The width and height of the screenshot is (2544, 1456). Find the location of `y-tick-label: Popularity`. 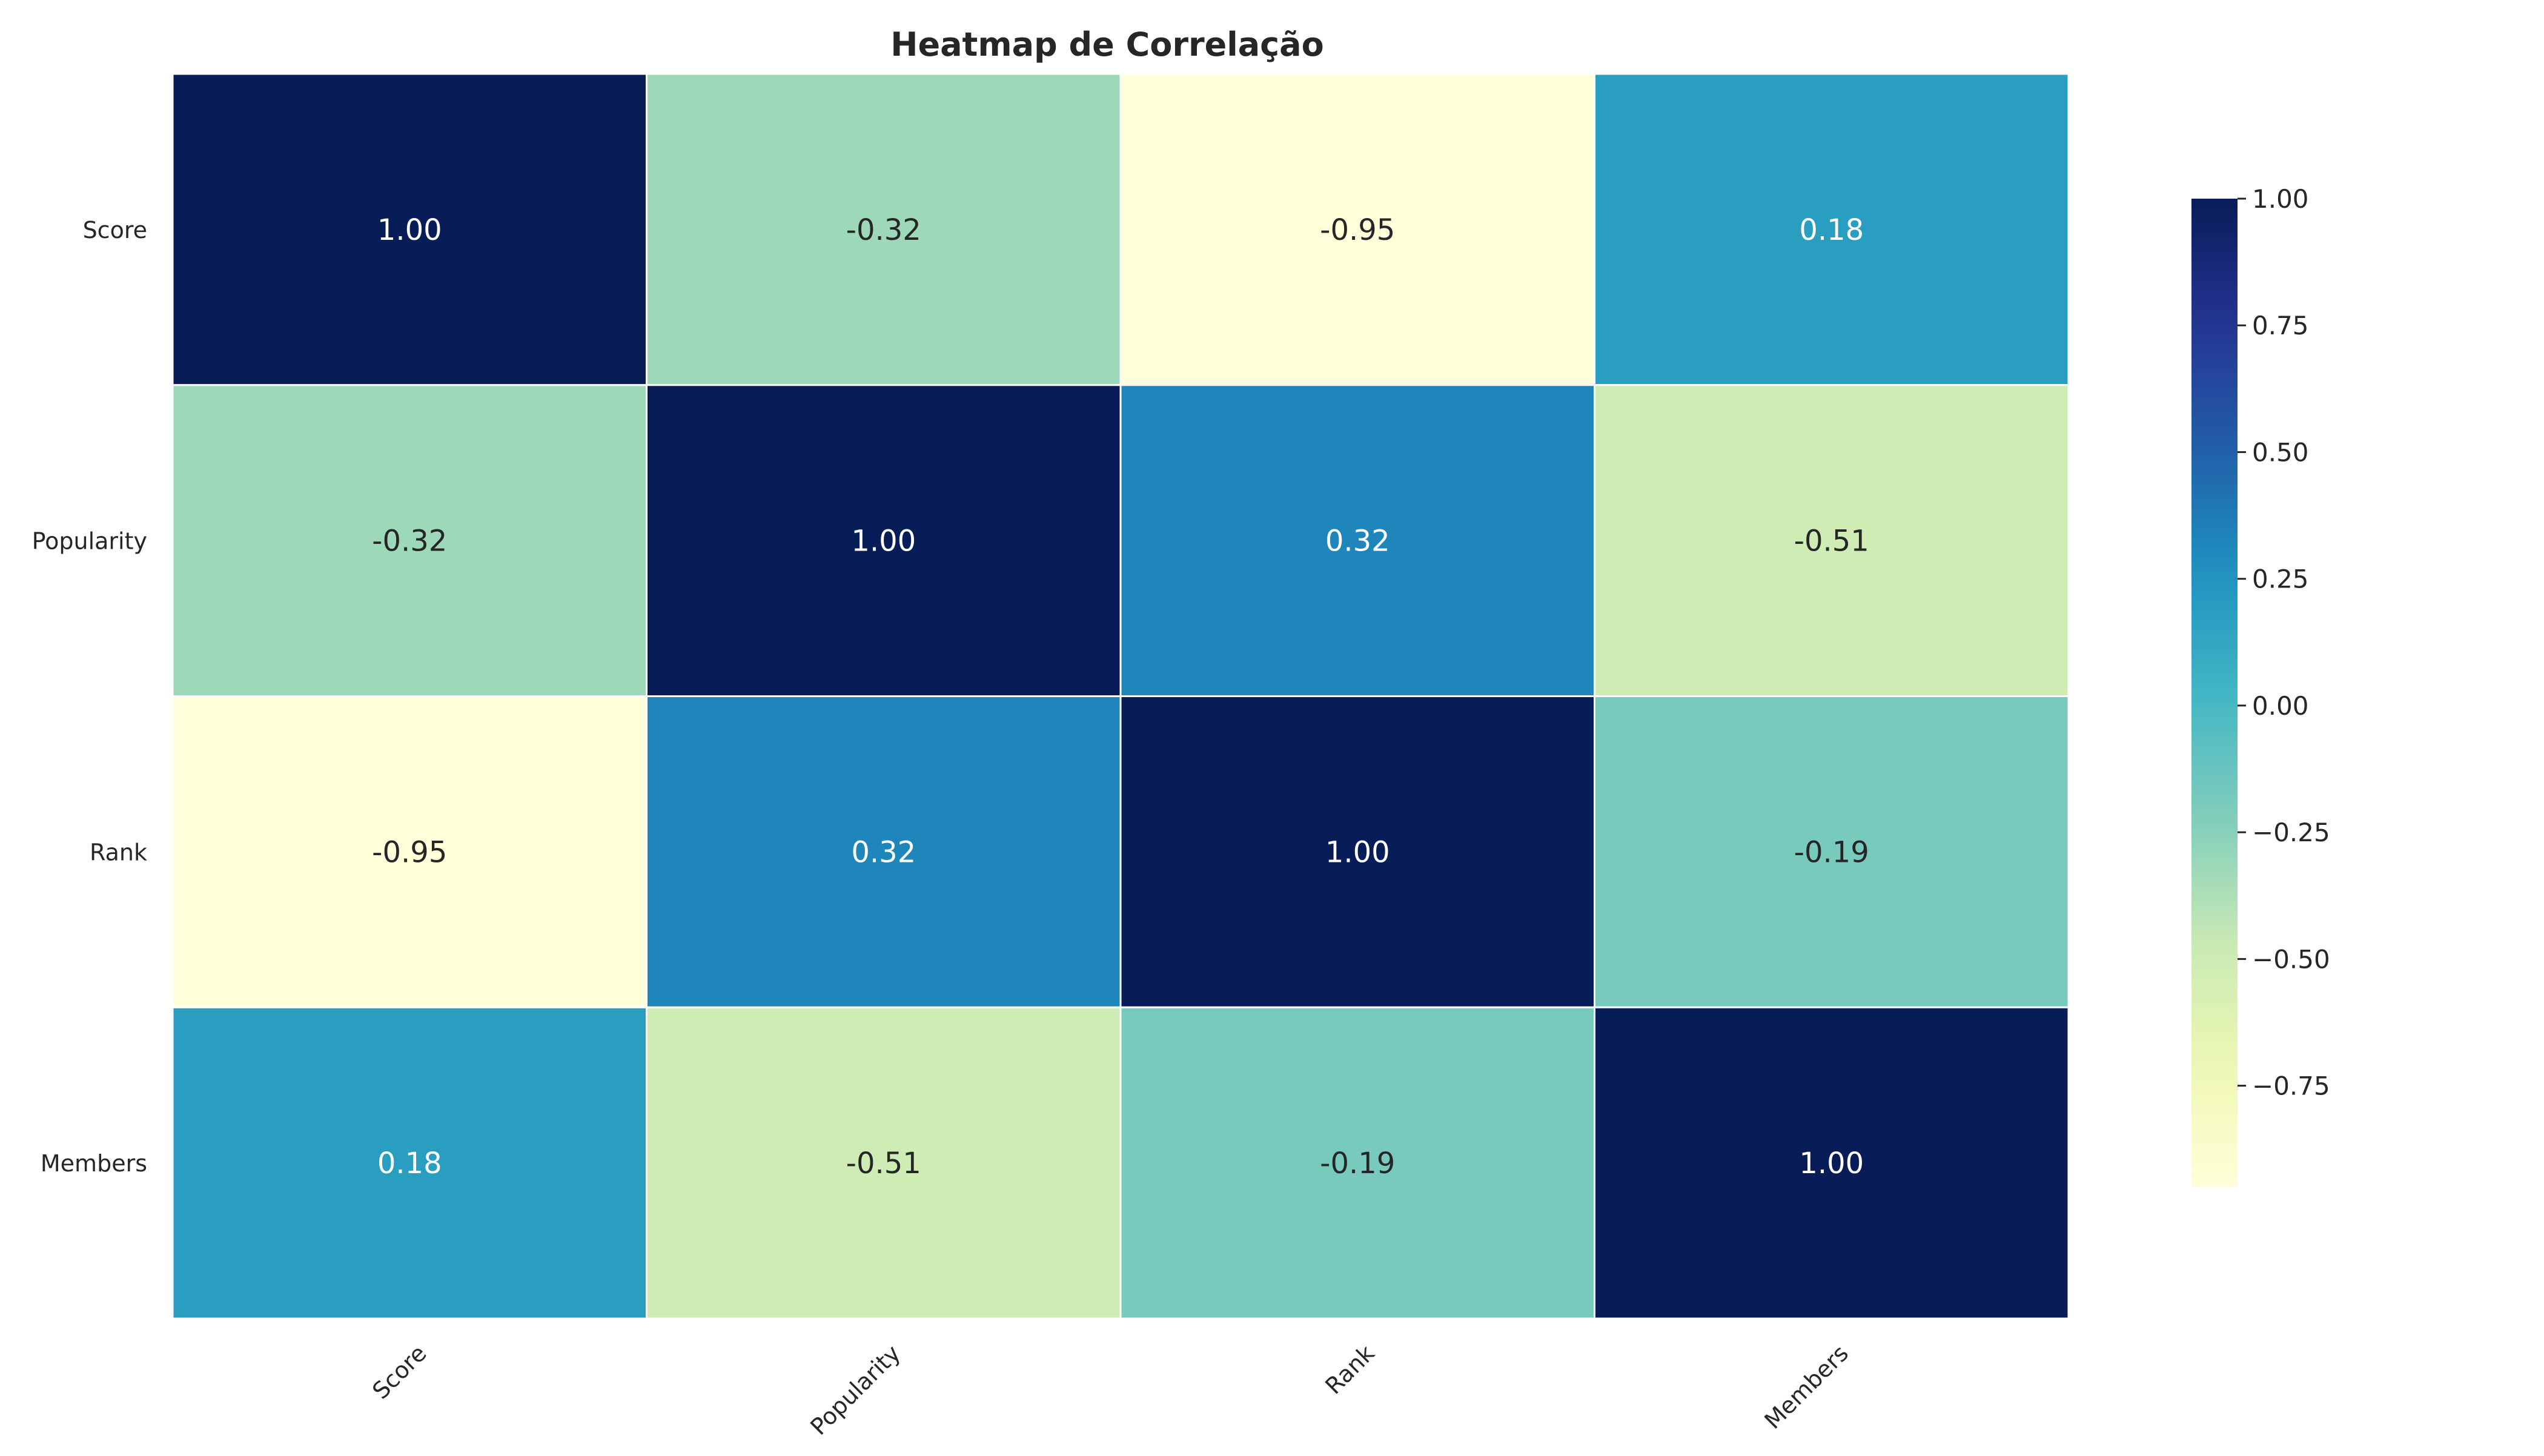

y-tick-label: Popularity is located at coordinates (90, 541).